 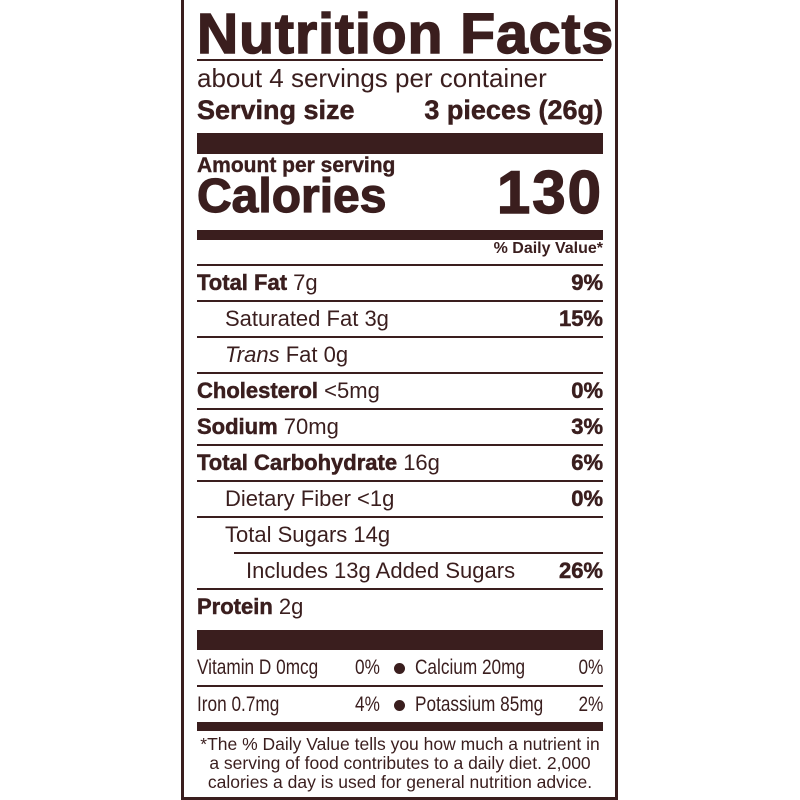 I want to click on nutrient-dv: 6%, so click(x=587, y=463).